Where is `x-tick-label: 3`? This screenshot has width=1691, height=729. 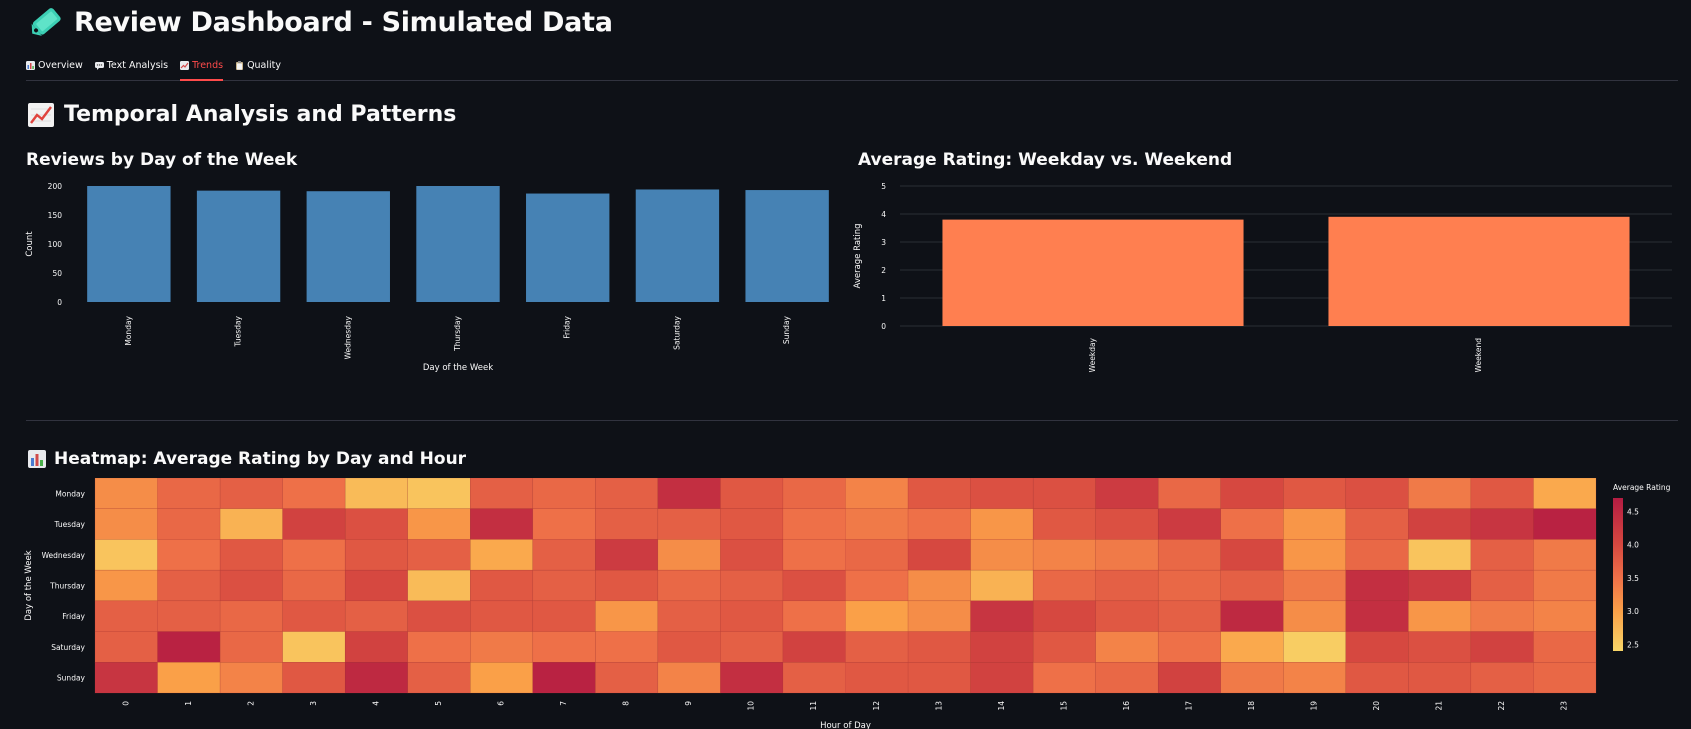 x-tick-label: 3 is located at coordinates (313, 703).